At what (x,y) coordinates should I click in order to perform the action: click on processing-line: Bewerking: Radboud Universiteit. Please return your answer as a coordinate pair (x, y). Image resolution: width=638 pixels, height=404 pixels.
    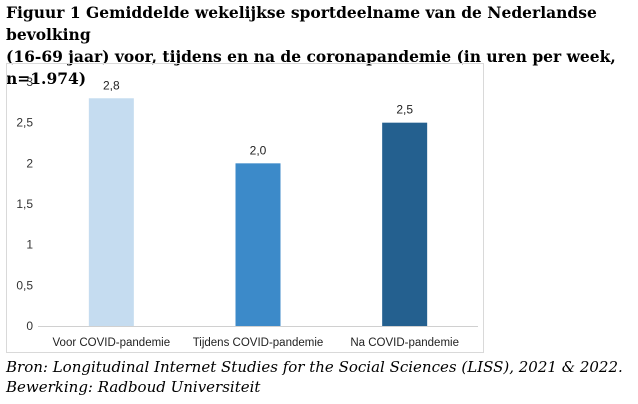
    Looking at the image, I should click on (133, 387).